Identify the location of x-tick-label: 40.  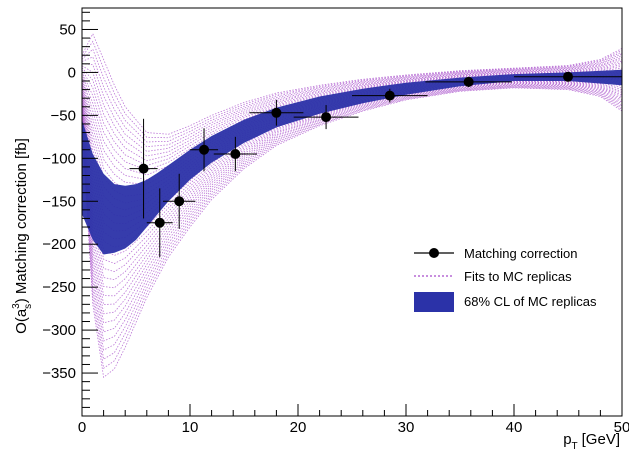
(514, 427).